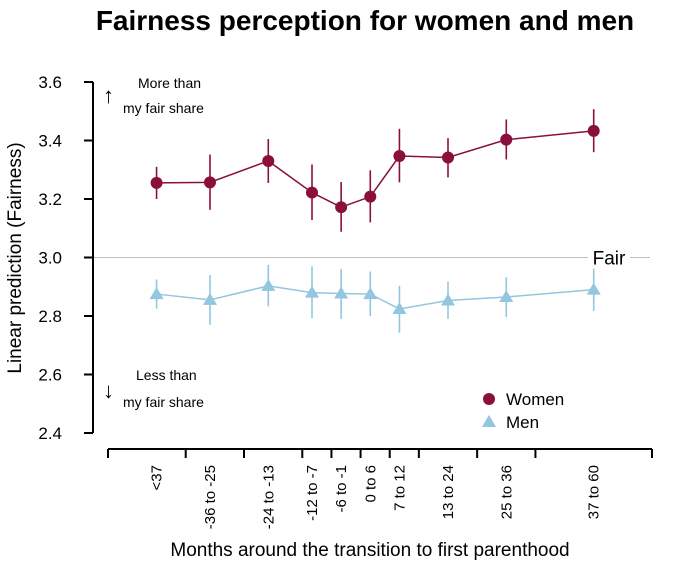  What do you see at coordinates (50, 316) in the screenshot?
I see `y-tick-label: 2.8` at bounding box center [50, 316].